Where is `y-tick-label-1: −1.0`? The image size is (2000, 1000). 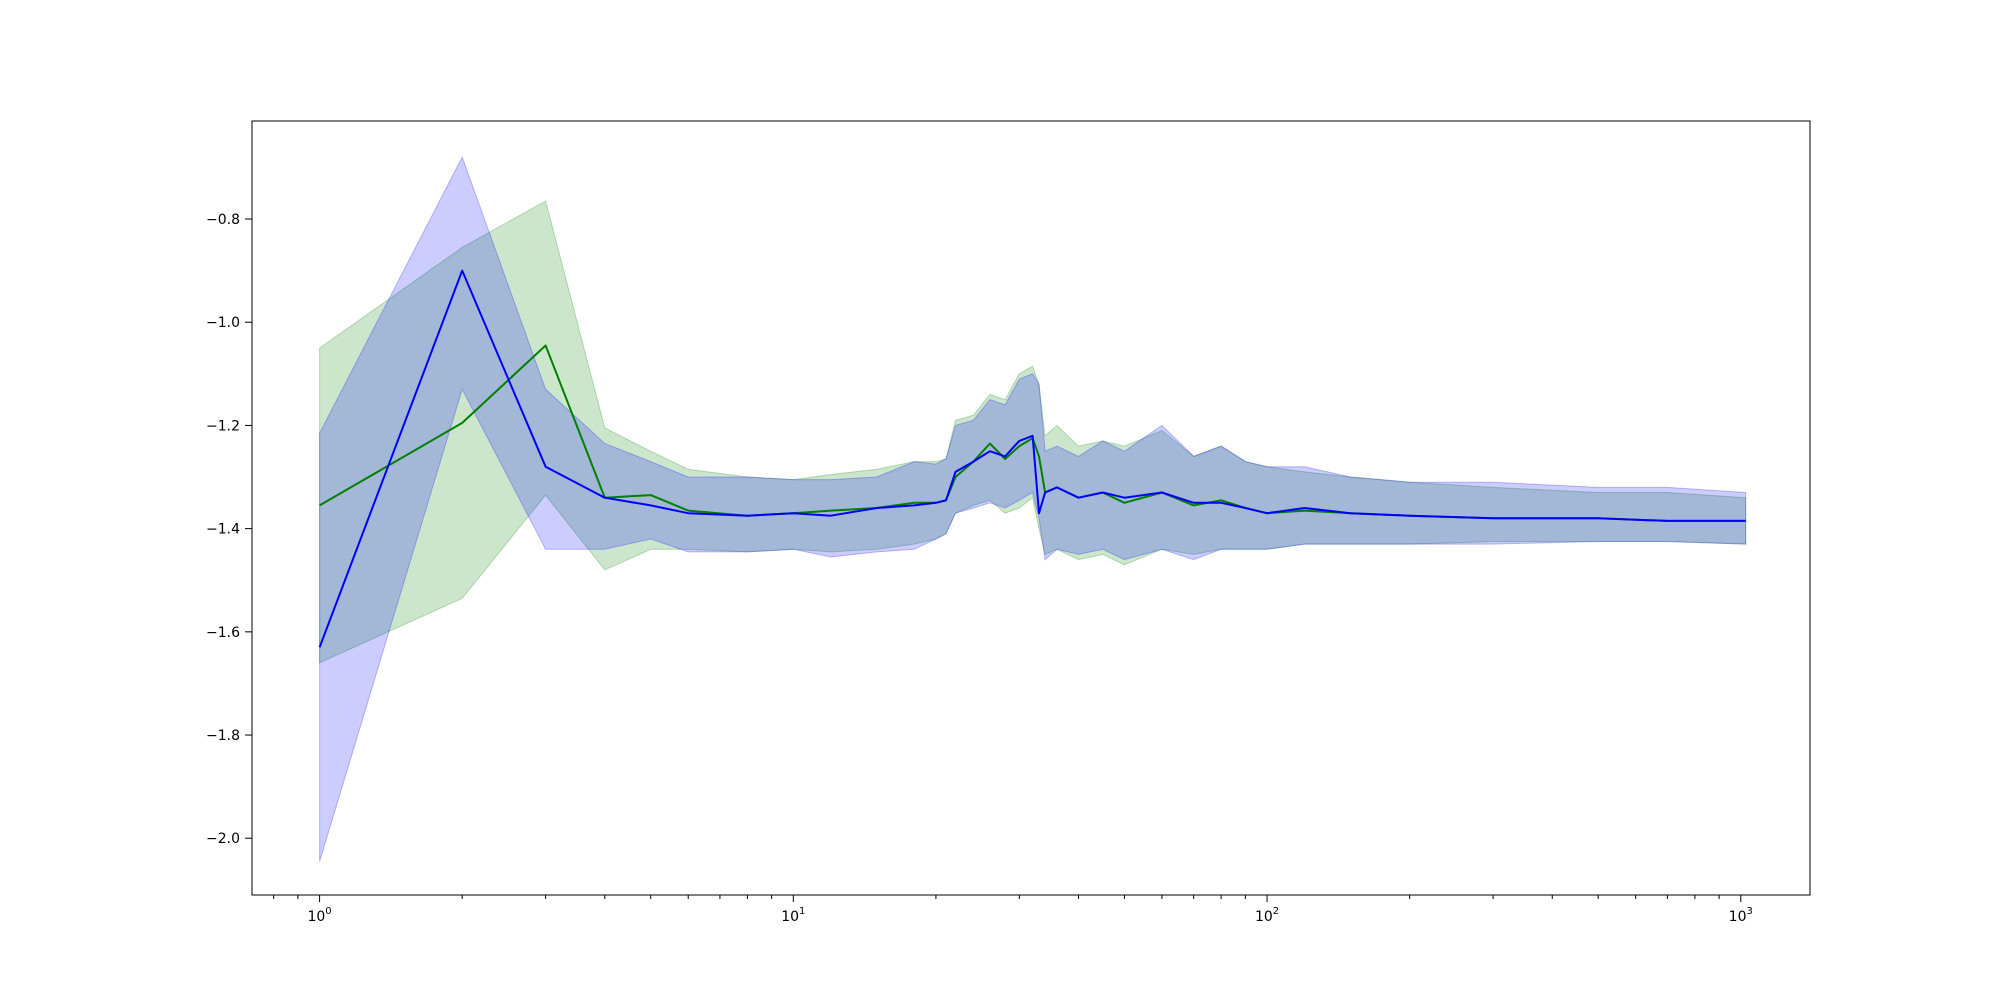 y-tick-label-1: −1.0 is located at coordinates (223, 323).